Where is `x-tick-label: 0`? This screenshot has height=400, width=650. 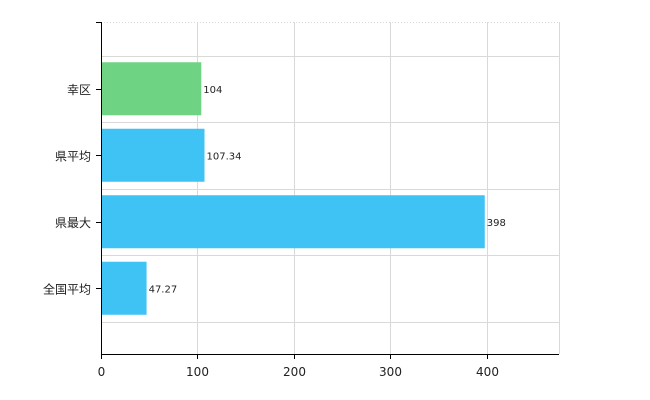 x-tick-label: 0 is located at coordinates (102, 372).